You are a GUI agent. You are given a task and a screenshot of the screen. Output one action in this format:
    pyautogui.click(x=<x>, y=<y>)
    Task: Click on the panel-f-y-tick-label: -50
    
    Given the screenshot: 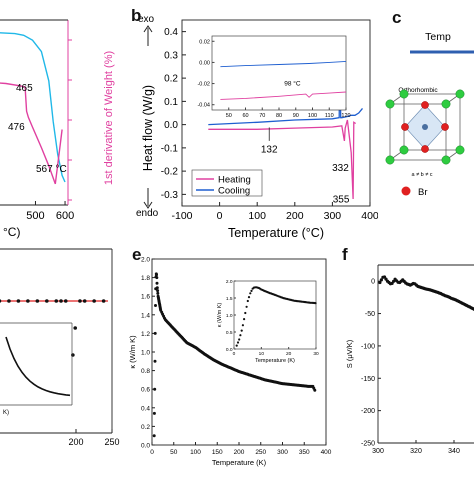 What is the action you would take?
    pyautogui.click(x=370, y=314)
    